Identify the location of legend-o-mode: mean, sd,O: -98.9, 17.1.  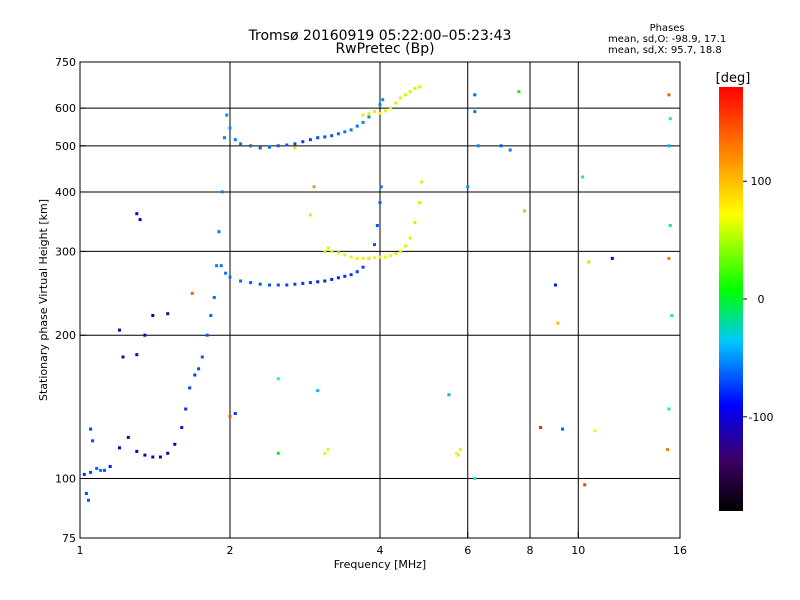
(667, 39).